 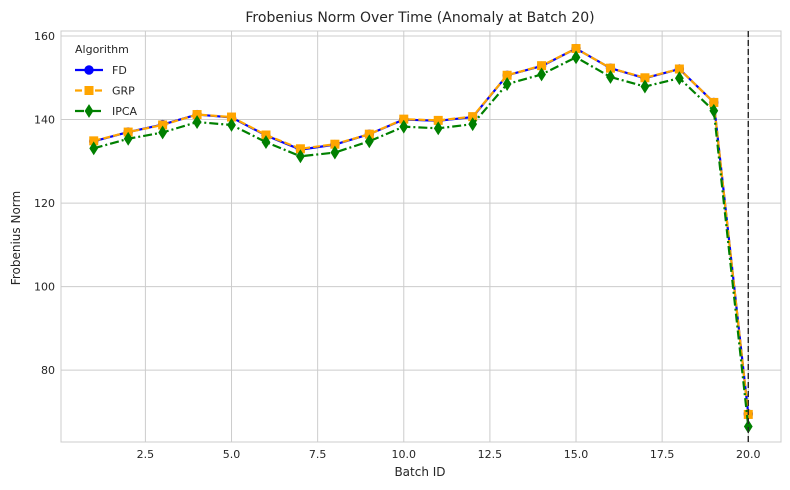 What do you see at coordinates (490, 454) in the screenshot?
I see `x-tick-label: 12.5` at bounding box center [490, 454].